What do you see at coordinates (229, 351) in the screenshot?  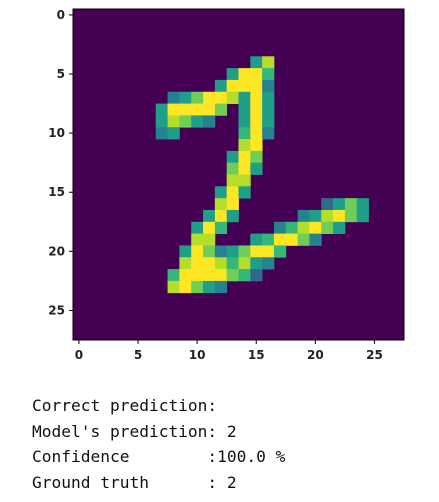 I see `x-axis: 0 5 10 15 20 25` at bounding box center [229, 351].